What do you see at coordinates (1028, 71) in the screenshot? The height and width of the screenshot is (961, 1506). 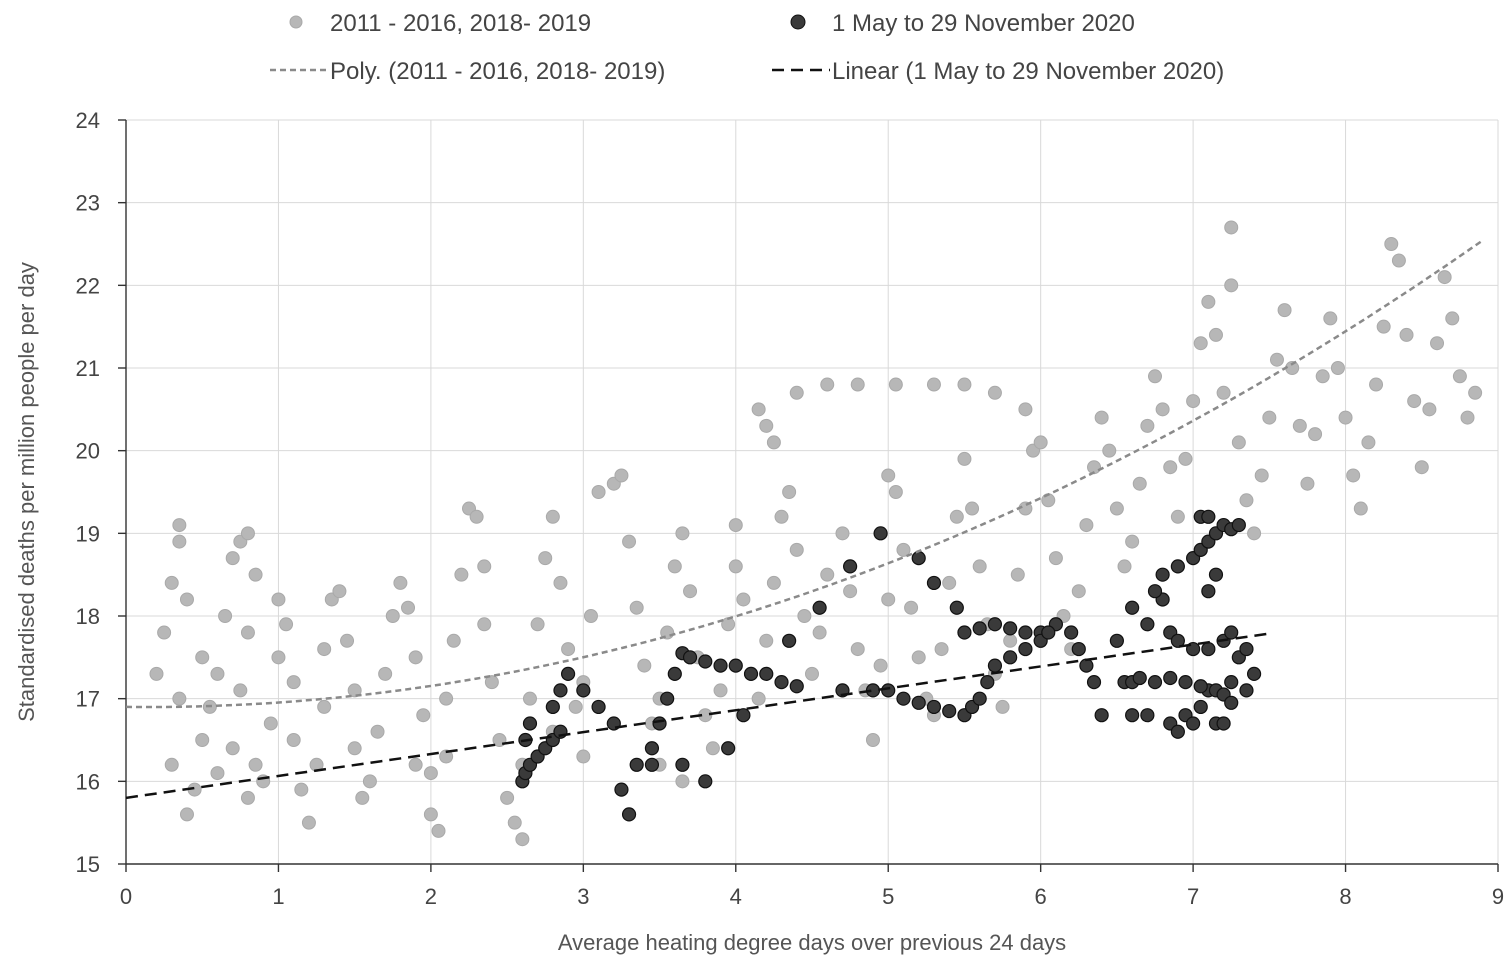 I see `legend-label: Linear (1 May to 29 November 2020)` at bounding box center [1028, 71].